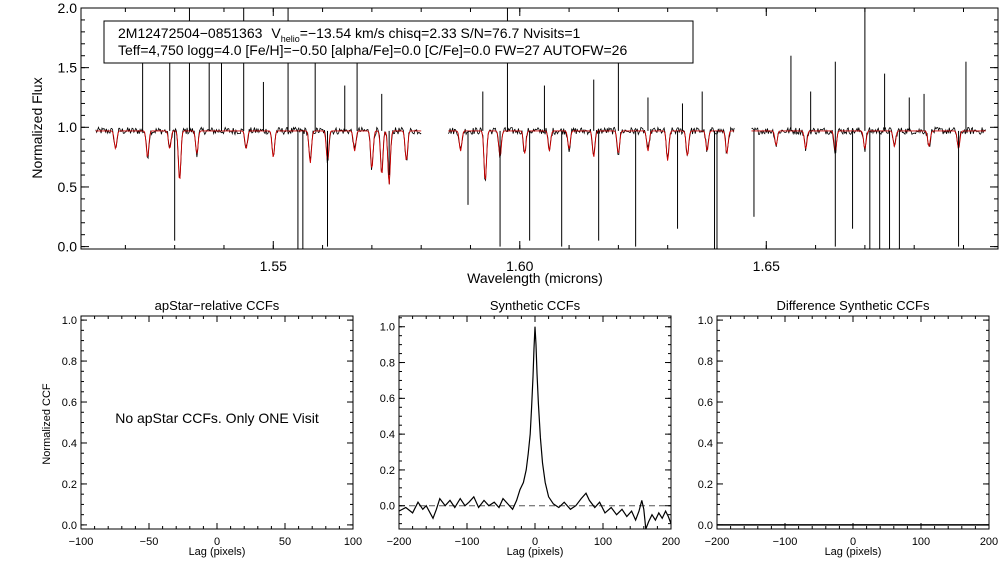 This screenshot has width=1008, height=576. What do you see at coordinates (853, 542) in the screenshot?
I see `difference-ccf-xtick-label: 0` at bounding box center [853, 542].